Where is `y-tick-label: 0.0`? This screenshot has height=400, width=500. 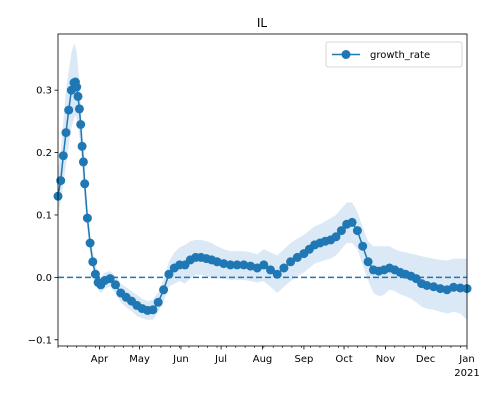
y-tick-label: 0.0 is located at coordinates (44, 278).